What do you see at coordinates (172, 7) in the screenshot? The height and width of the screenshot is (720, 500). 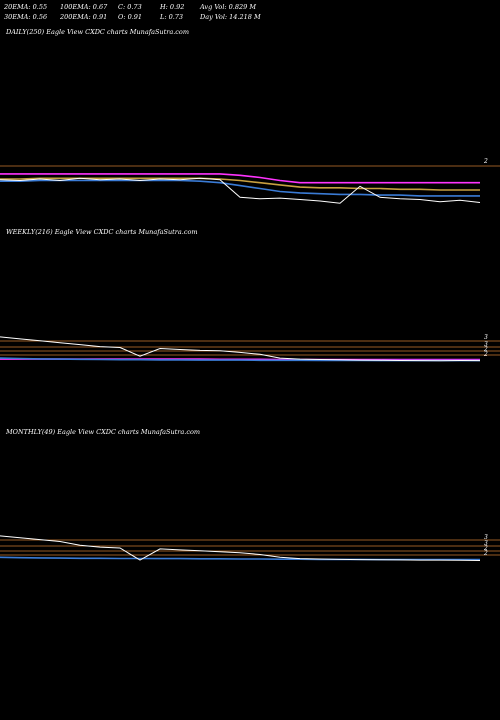 I see `header-high: H: 0.92` at bounding box center [172, 7].